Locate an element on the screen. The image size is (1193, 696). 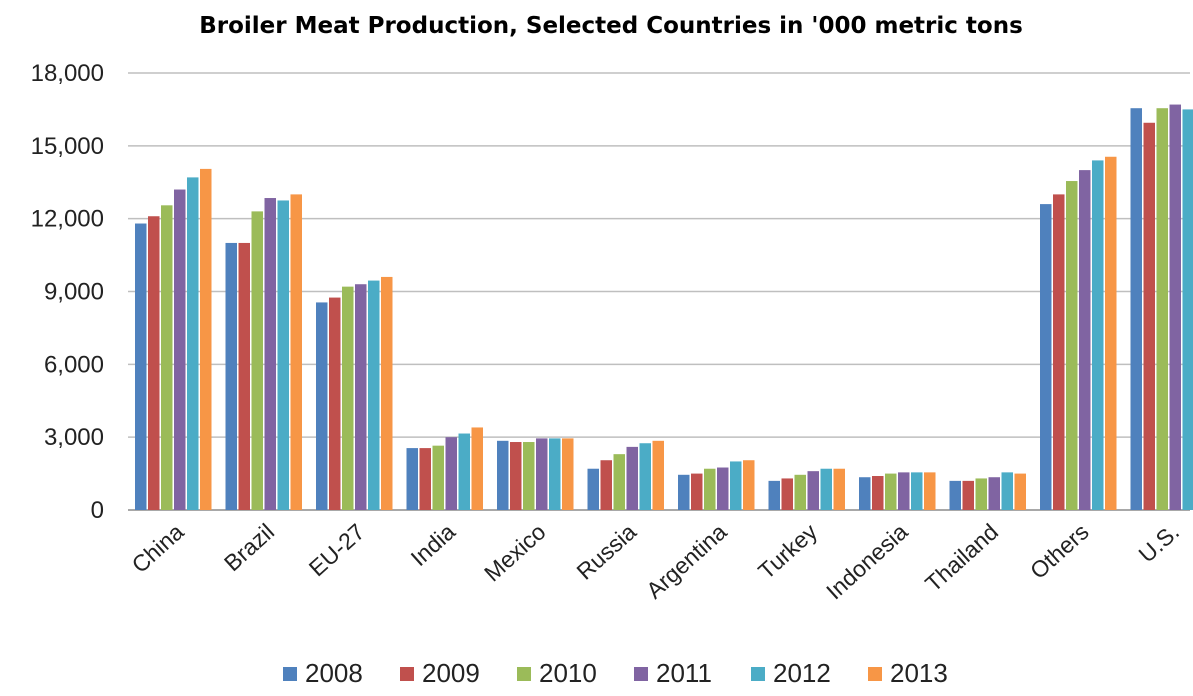
x-tick-label: Indonesia is located at coordinates (867, 561).